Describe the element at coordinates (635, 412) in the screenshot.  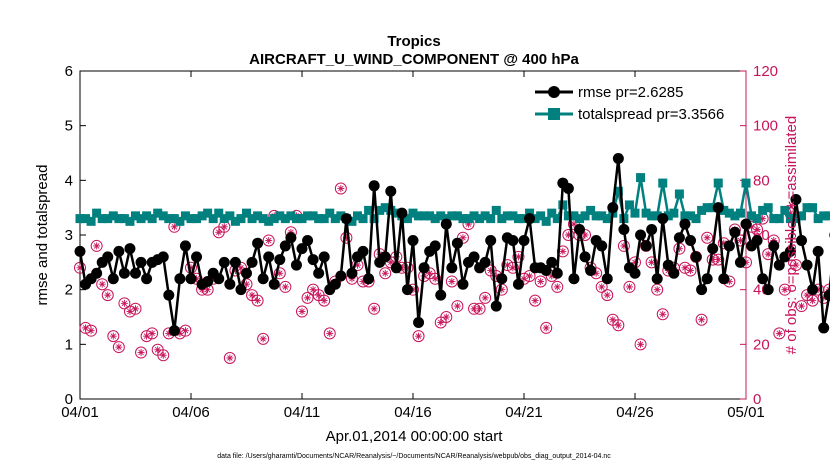
I see `x-tick-label: 04/26` at that location.